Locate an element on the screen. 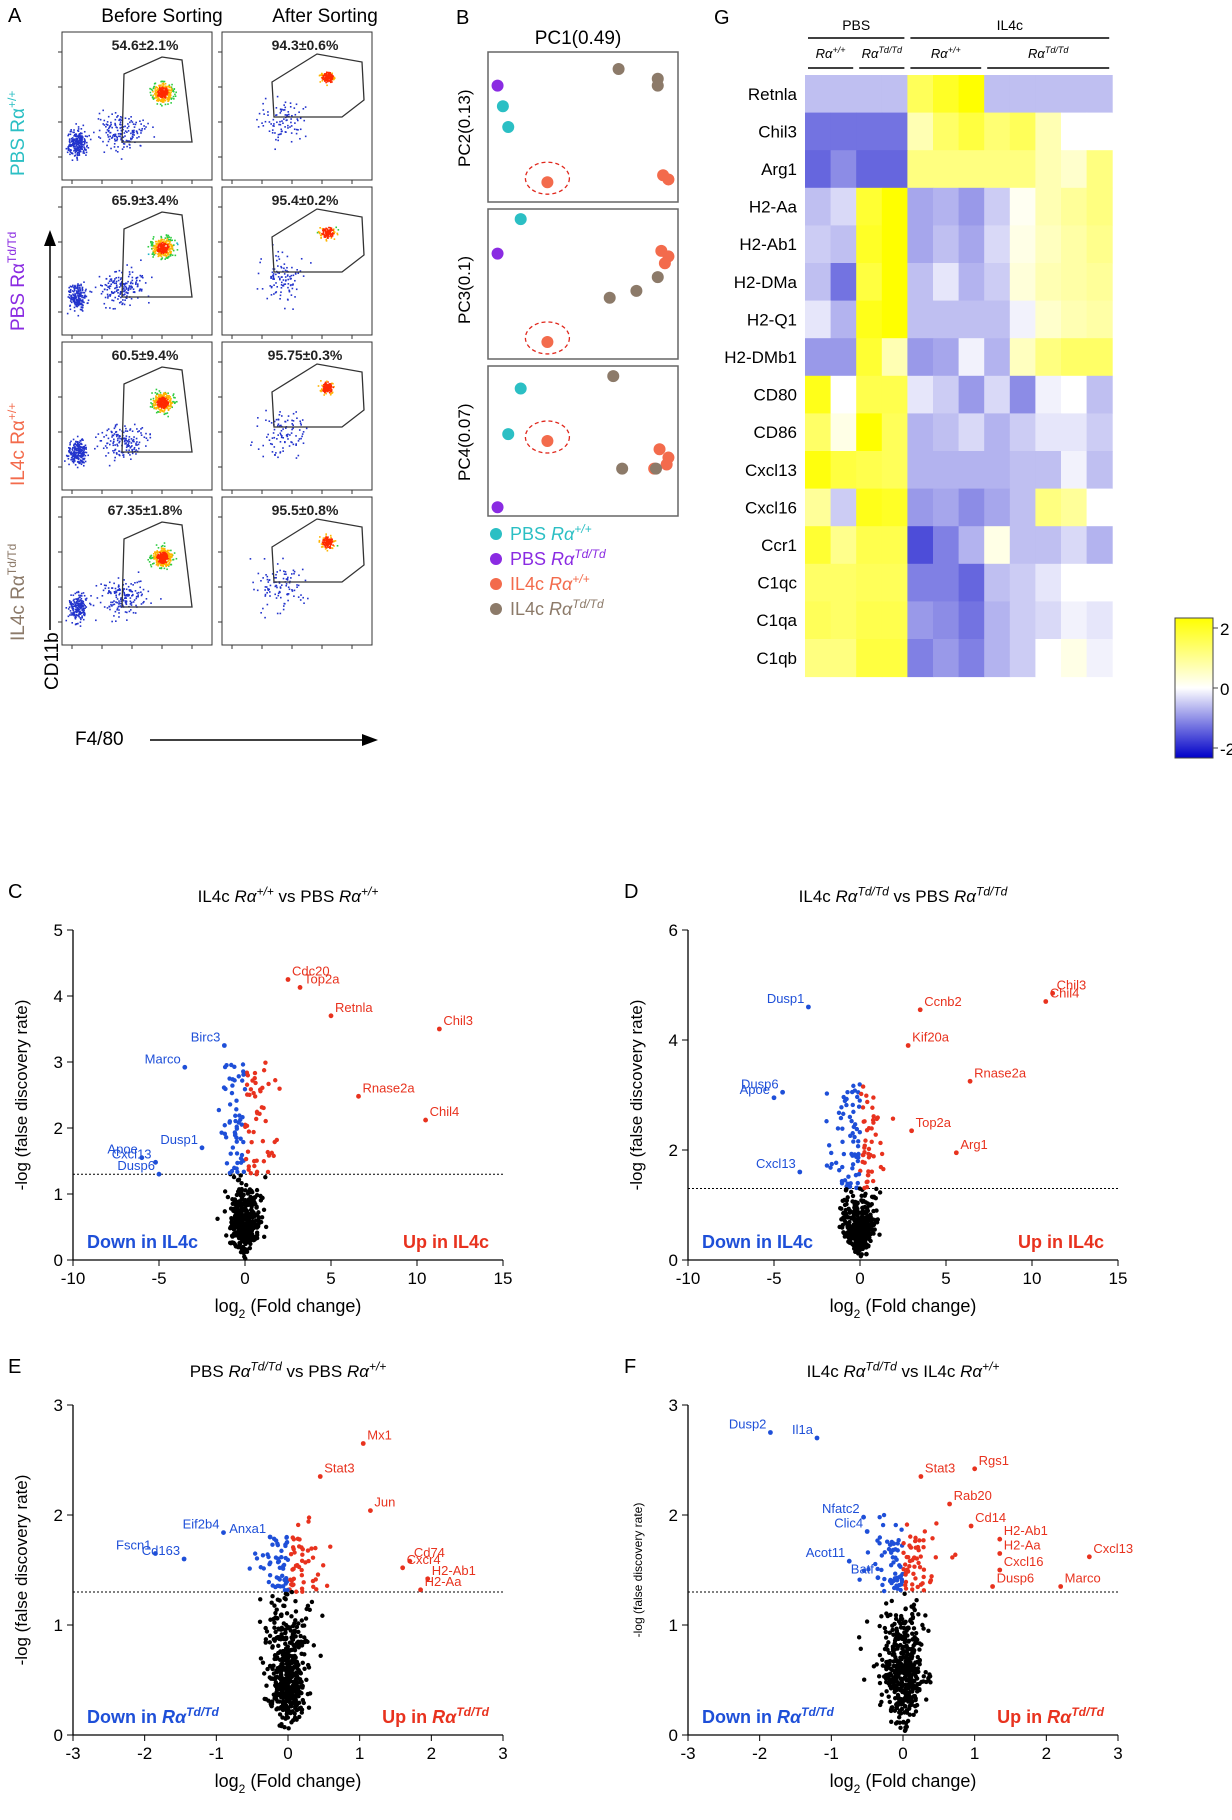  title-tspan: IL4c is located at coordinates (817, 896).